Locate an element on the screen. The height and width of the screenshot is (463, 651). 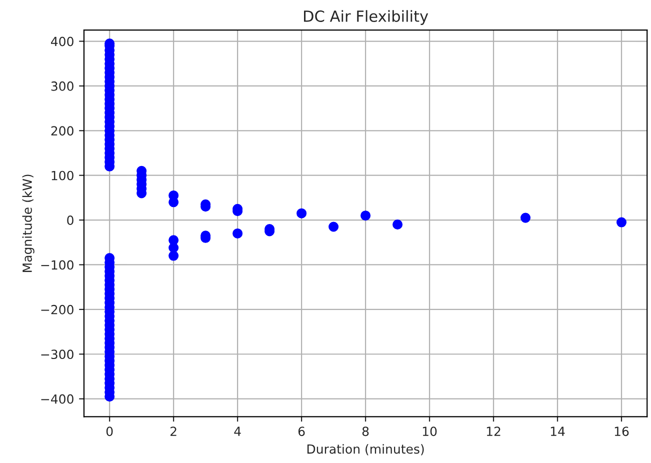
y-tick-label: 200 is located at coordinates (62, 131).